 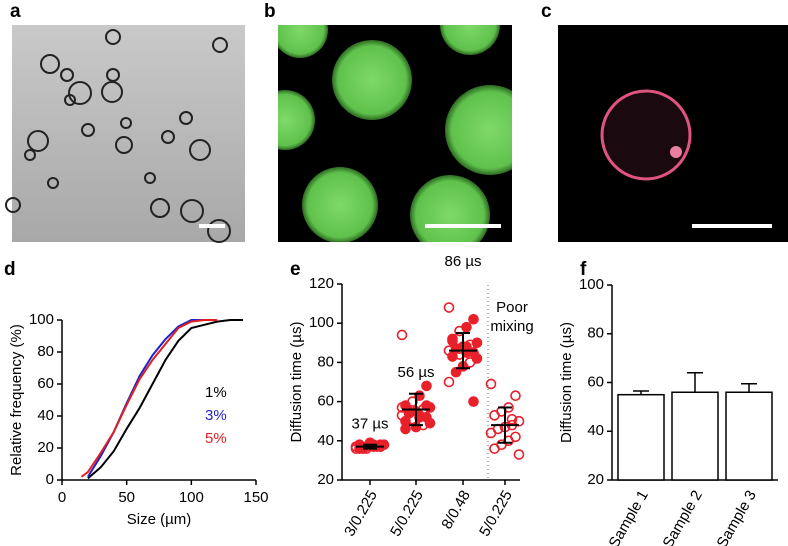 What do you see at coordinates (10, 269) in the screenshot?
I see `panel-label: d` at bounding box center [10, 269].